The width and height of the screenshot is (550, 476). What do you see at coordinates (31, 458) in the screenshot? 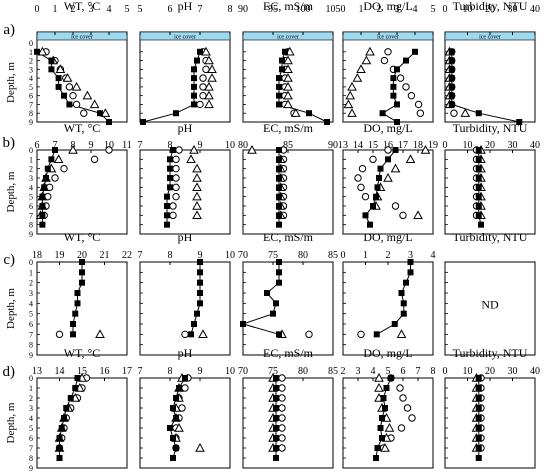
I see `y-tick-label: 8` at bounding box center [31, 458].